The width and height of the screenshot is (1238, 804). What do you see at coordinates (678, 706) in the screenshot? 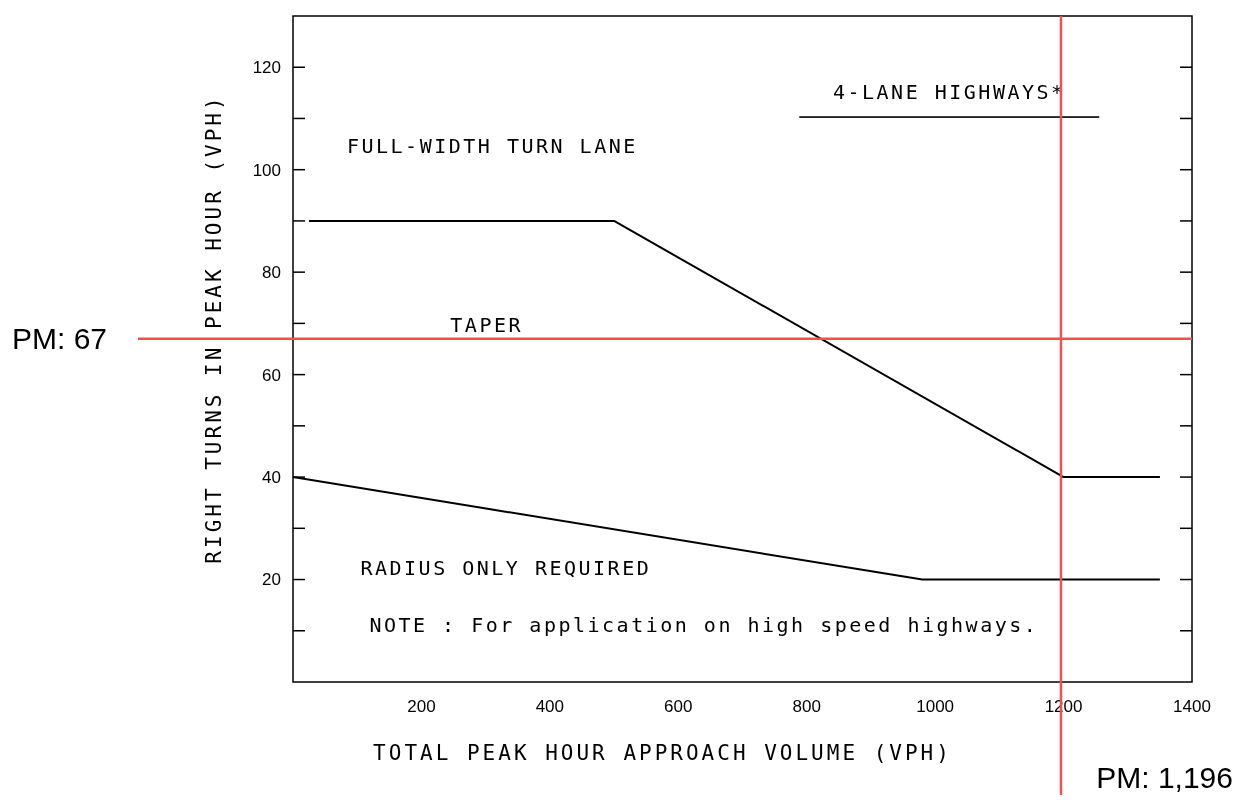
I see `x-tick-label: 600` at bounding box center [678, 706].